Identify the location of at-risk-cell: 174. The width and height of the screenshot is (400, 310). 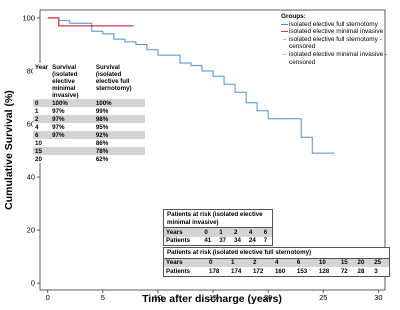
(236, 271).